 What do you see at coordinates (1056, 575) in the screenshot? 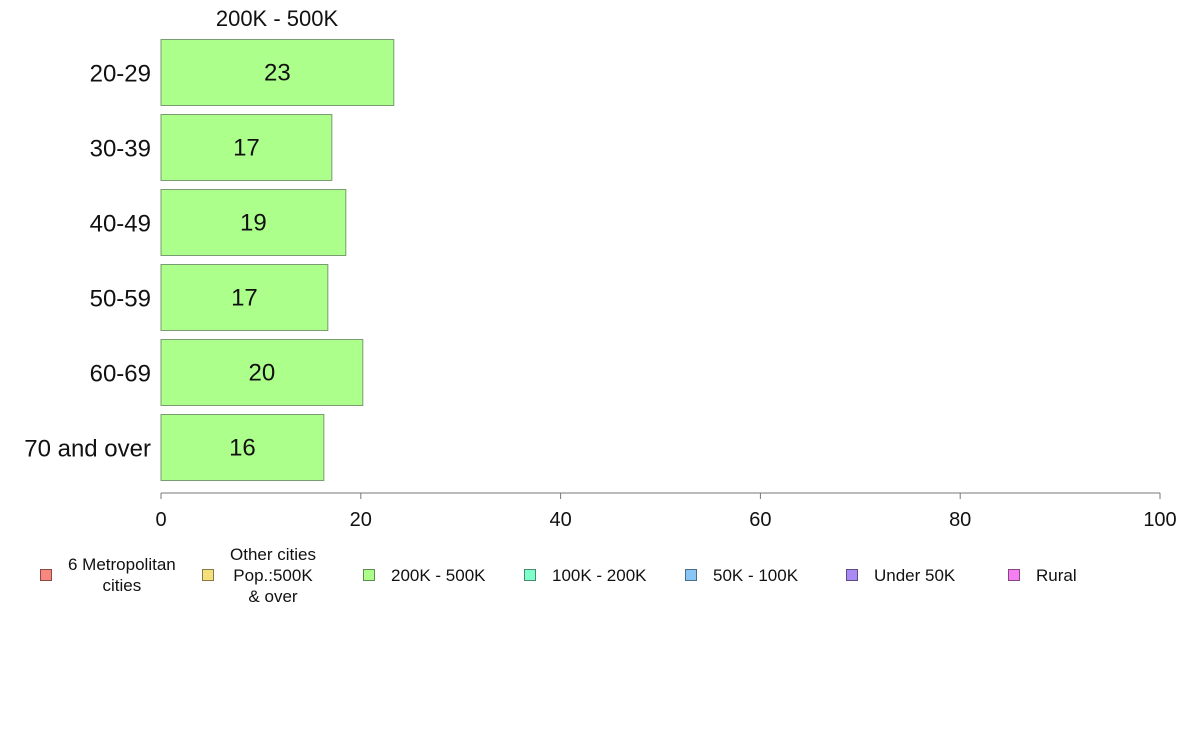
I see `legend-label-6: Rural` at bounding box center [1056, 575].